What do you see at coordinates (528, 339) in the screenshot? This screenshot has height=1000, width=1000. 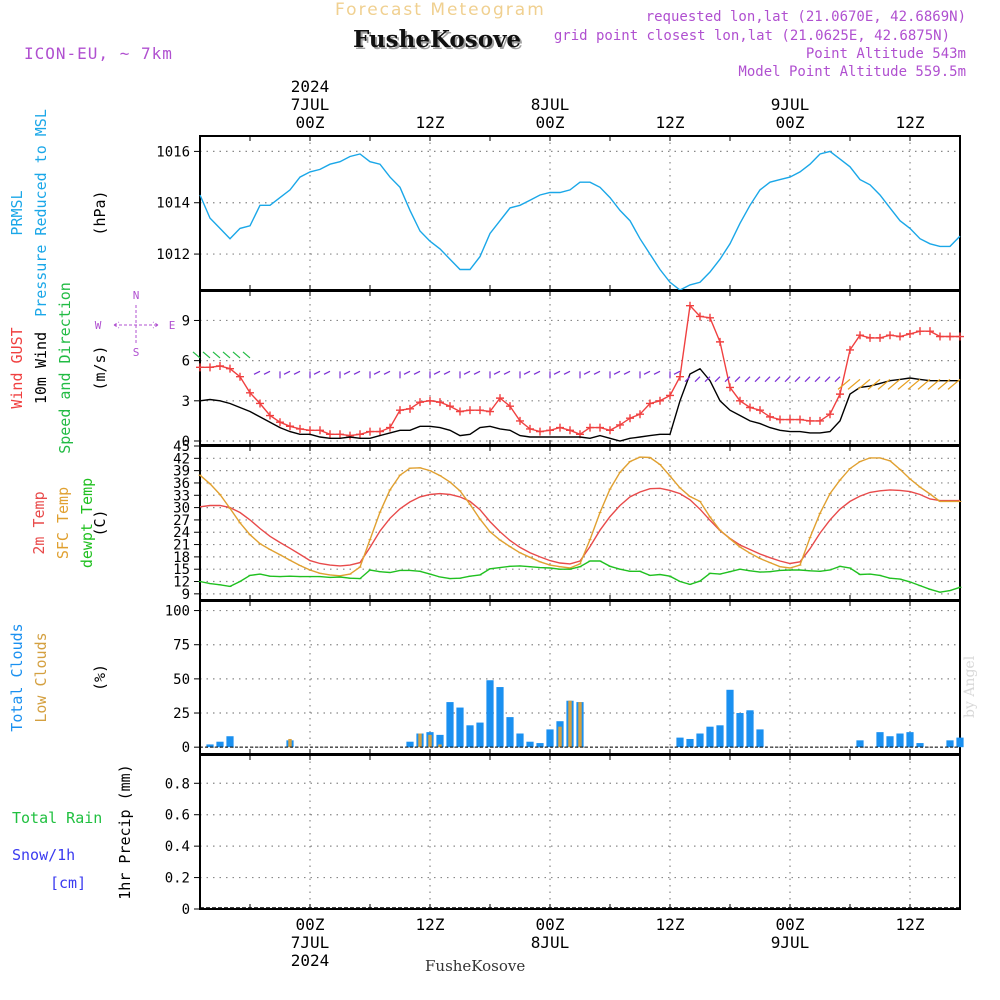 I see `wind-arrows: N S W E` at bounding box center [528, 339].